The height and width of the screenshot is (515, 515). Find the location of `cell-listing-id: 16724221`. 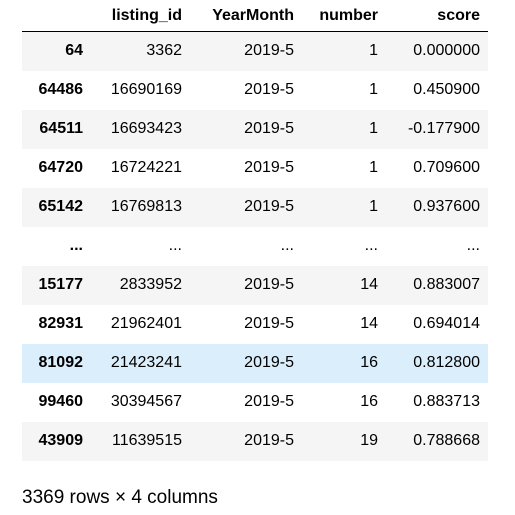

cell-listing-id: 16724221 is located at coordinates (146, 167).